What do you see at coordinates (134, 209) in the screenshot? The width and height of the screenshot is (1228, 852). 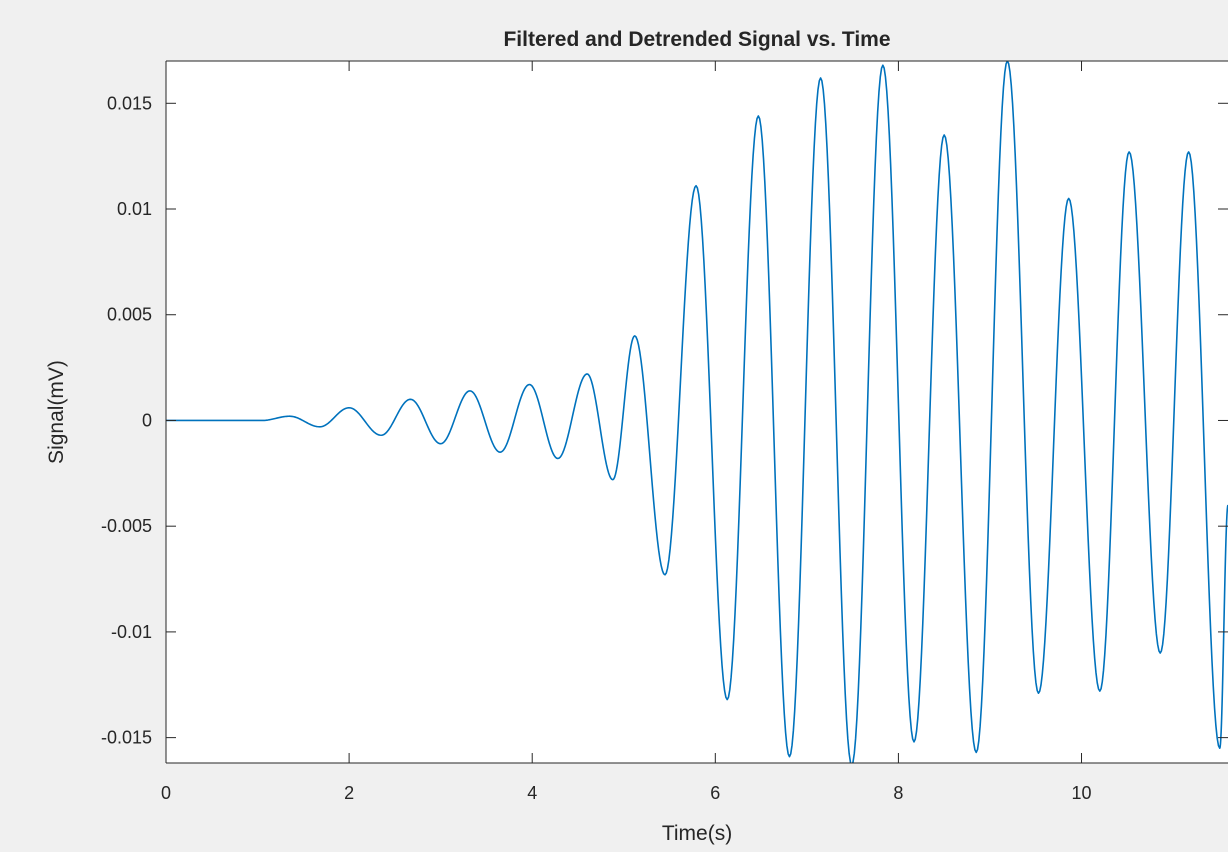 I see `y-tick-label: 0.01` at bounding box center [134, 209].